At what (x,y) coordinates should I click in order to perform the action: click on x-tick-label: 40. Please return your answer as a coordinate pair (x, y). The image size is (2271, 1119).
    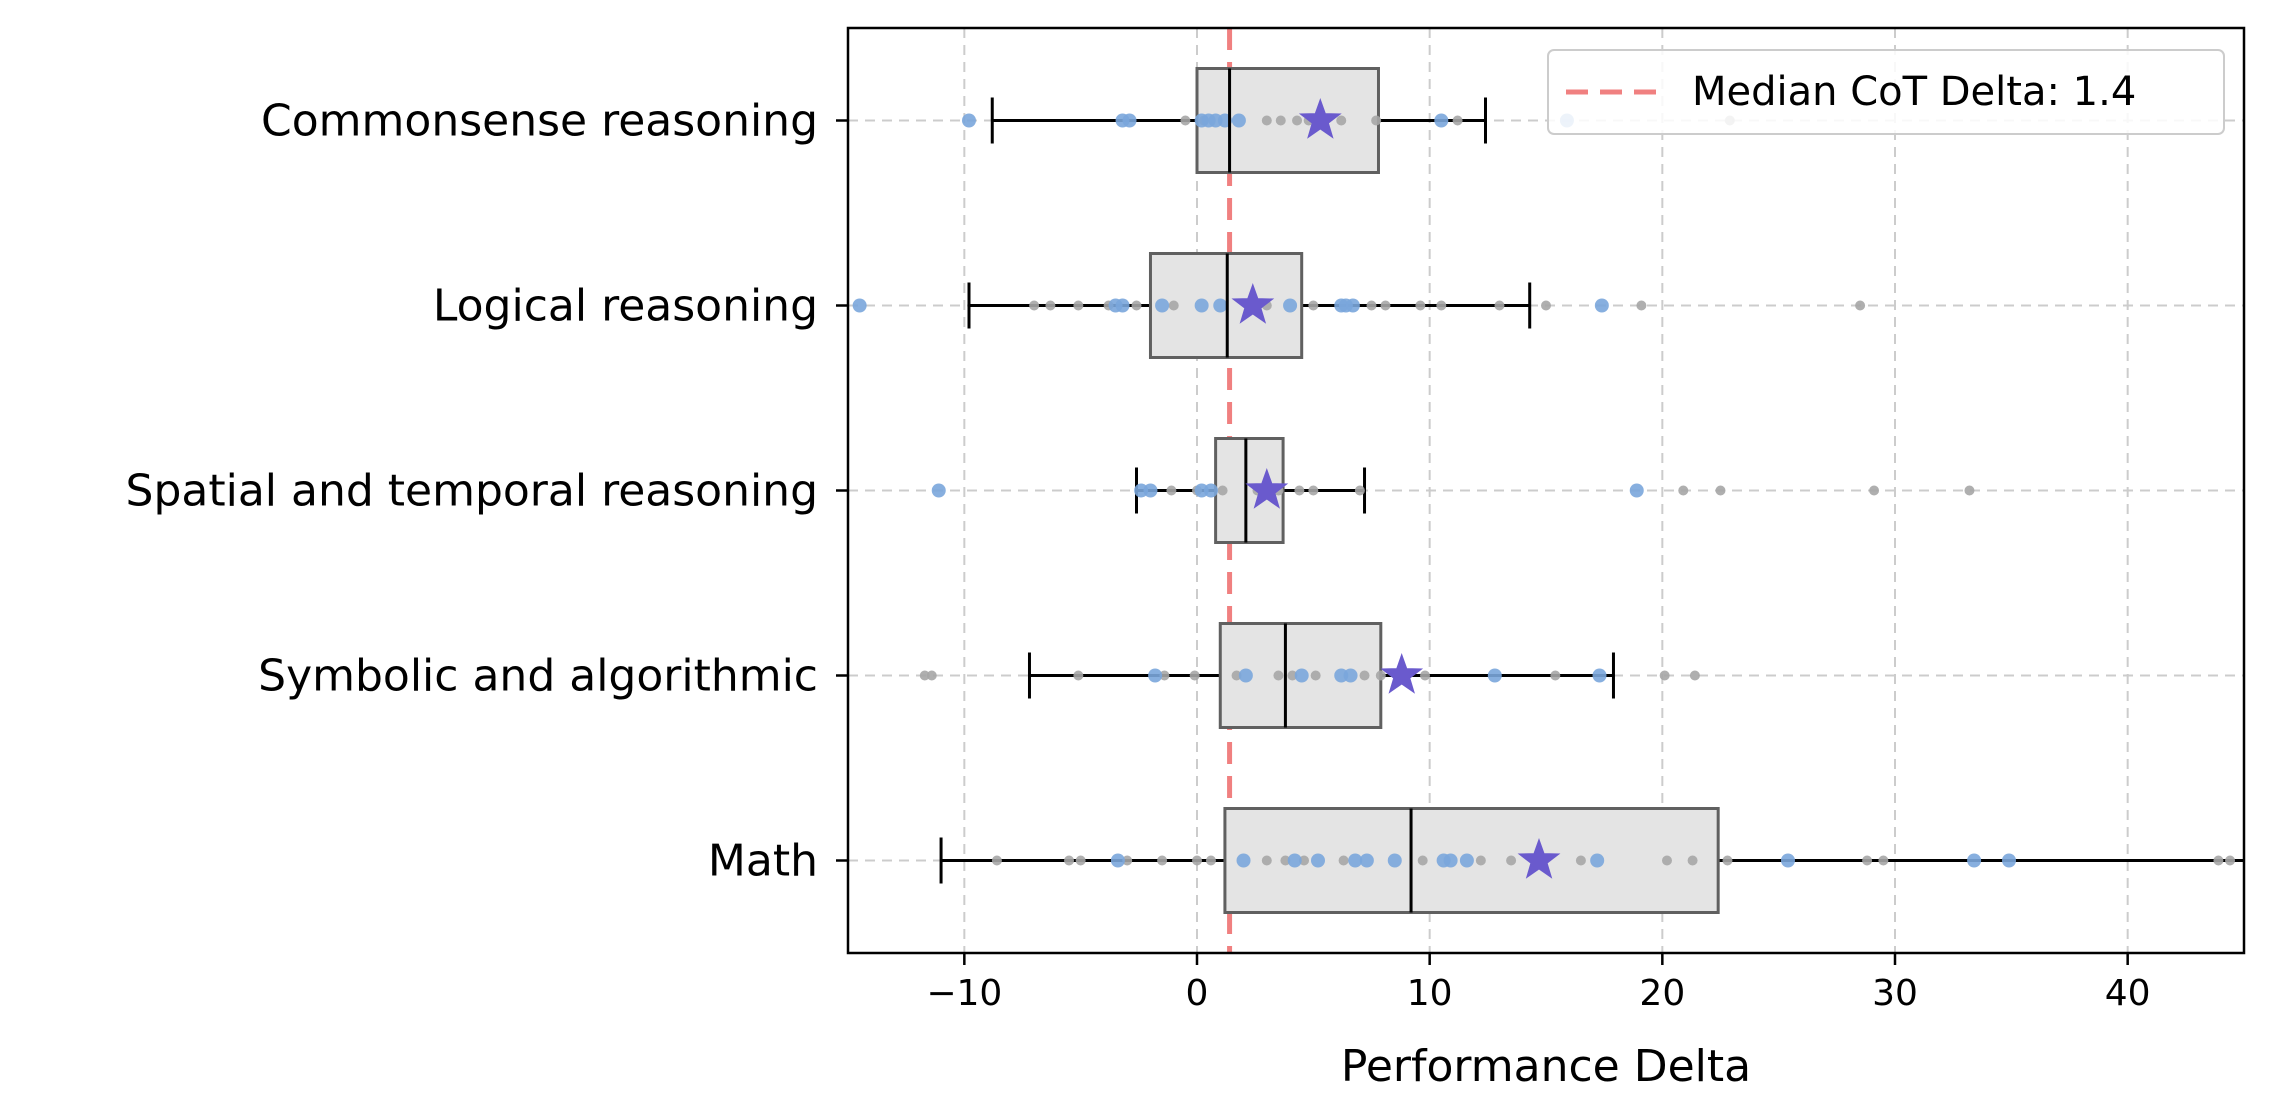
    Looking at the image, I should click on (2128, 993).